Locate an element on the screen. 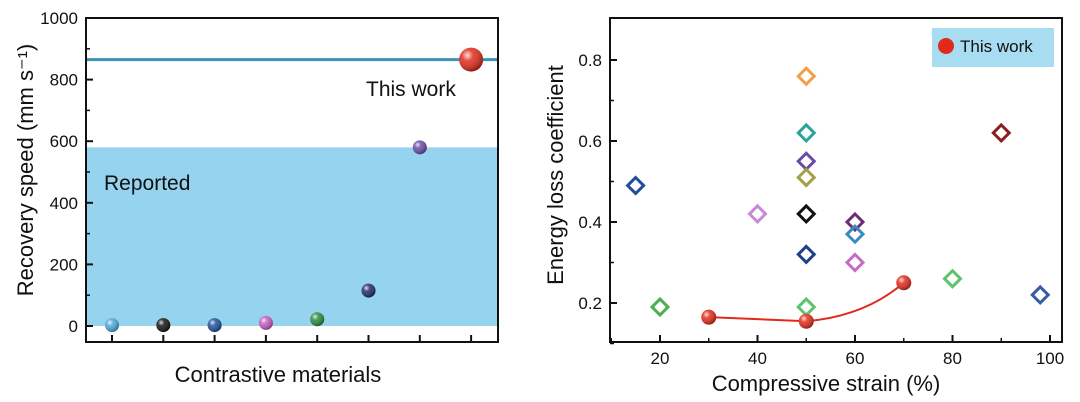 Image resolution: width=1080 pixels, height=402 pixels. y-tick-label: 600 is located at coordinates (64, 141).